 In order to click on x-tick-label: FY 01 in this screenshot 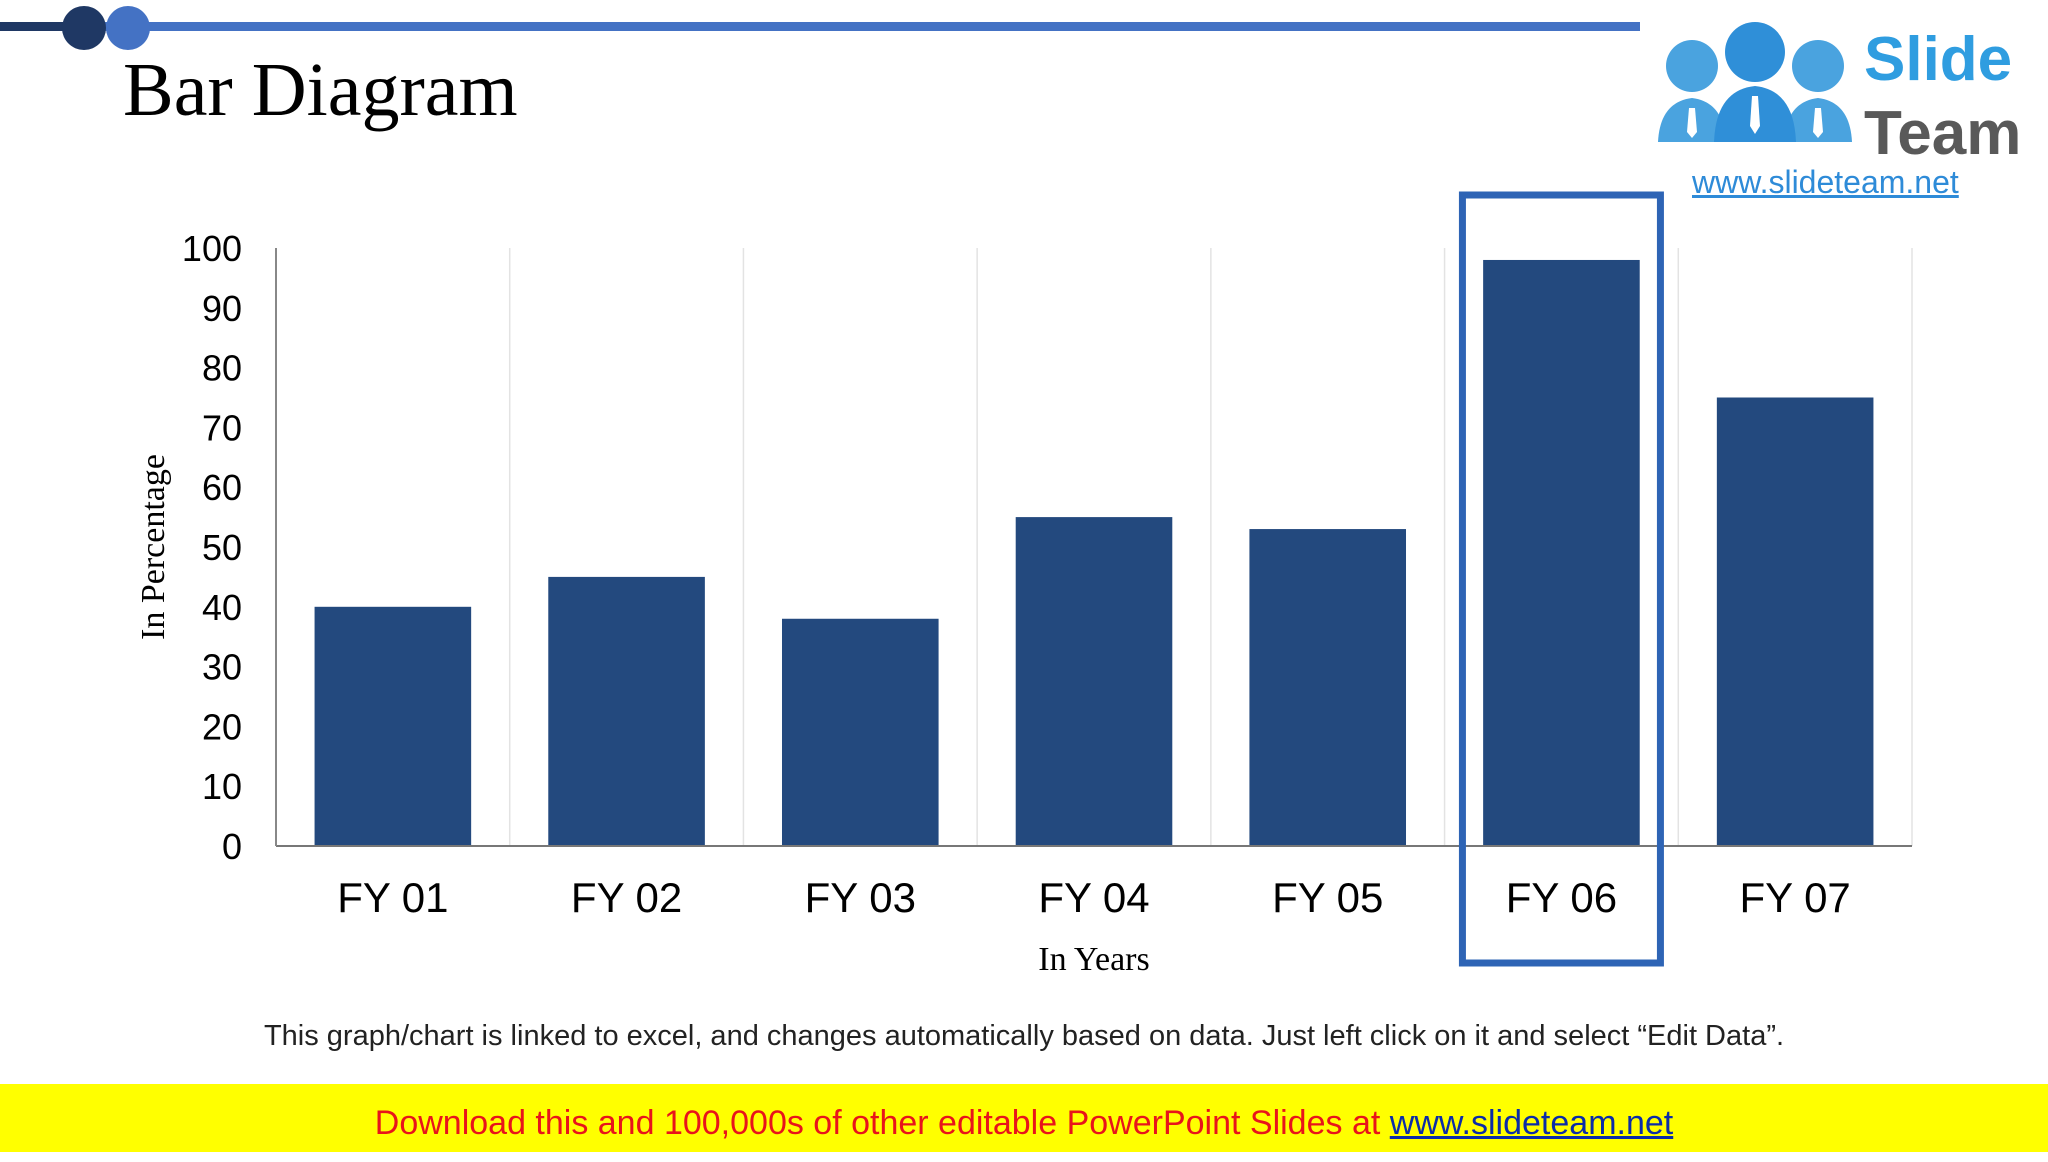, I will do `click(392, 897)`.